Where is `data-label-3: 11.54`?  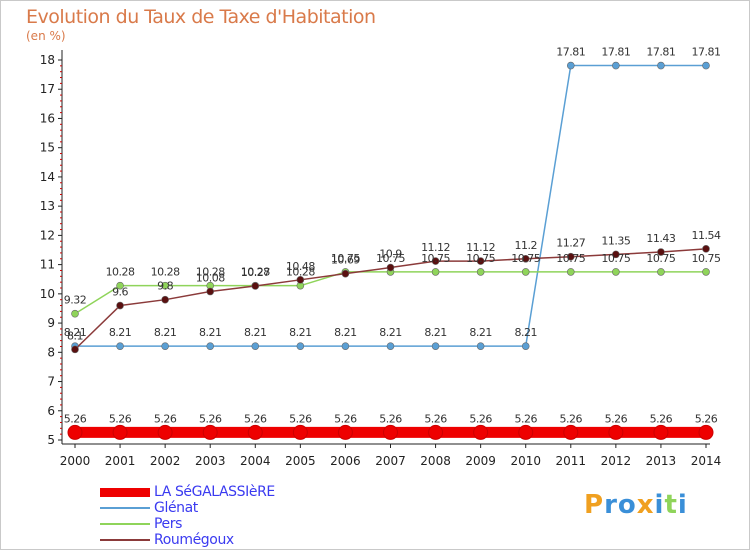 data-label-3: 11.54 is located at coordinates (706, 235).